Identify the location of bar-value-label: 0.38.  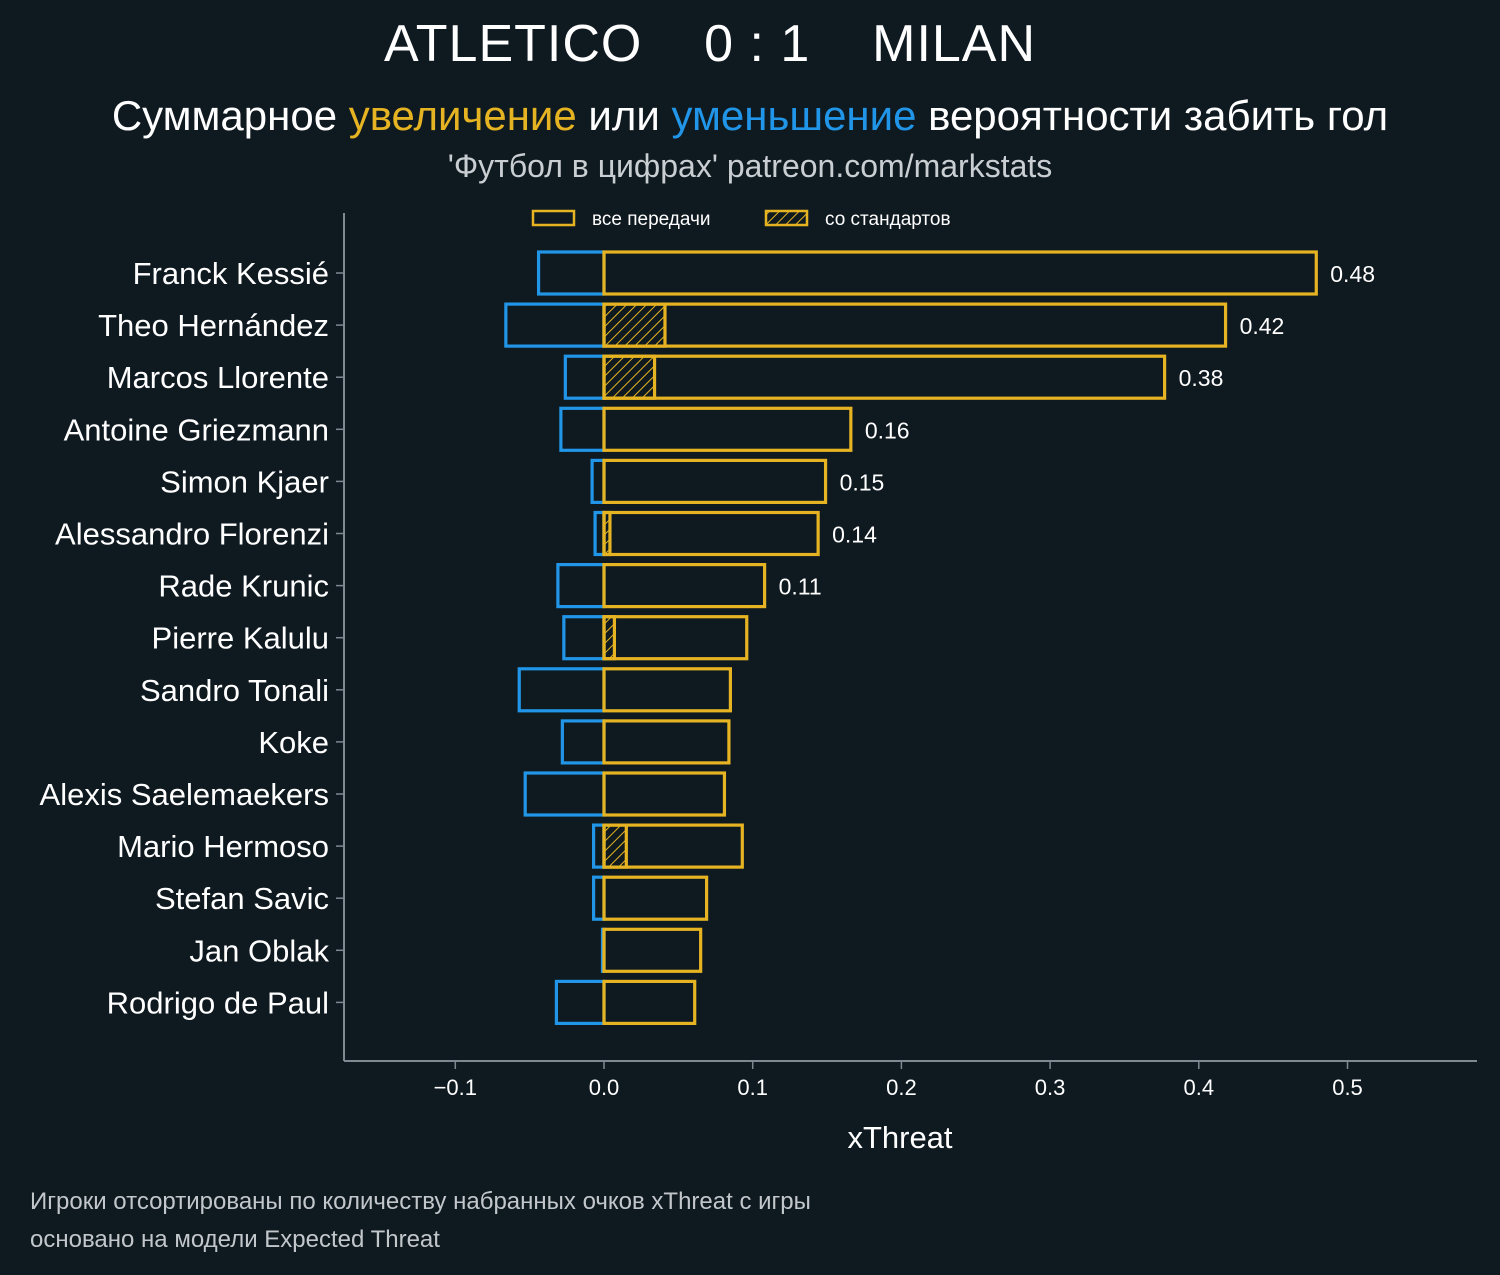
(1201, 378).